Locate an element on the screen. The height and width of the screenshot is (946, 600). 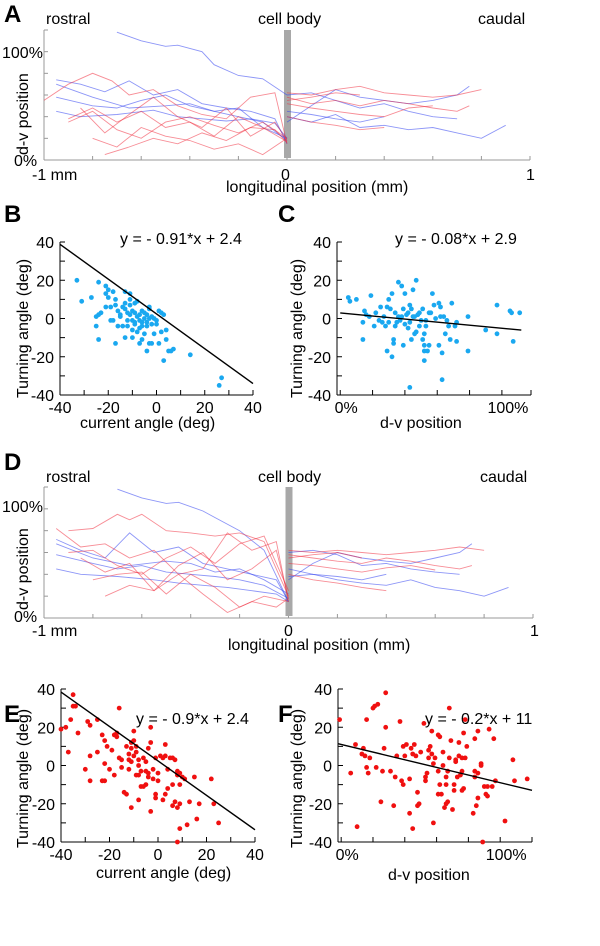
x-tick-label-b: -40 is located at coordinates (59, 408).